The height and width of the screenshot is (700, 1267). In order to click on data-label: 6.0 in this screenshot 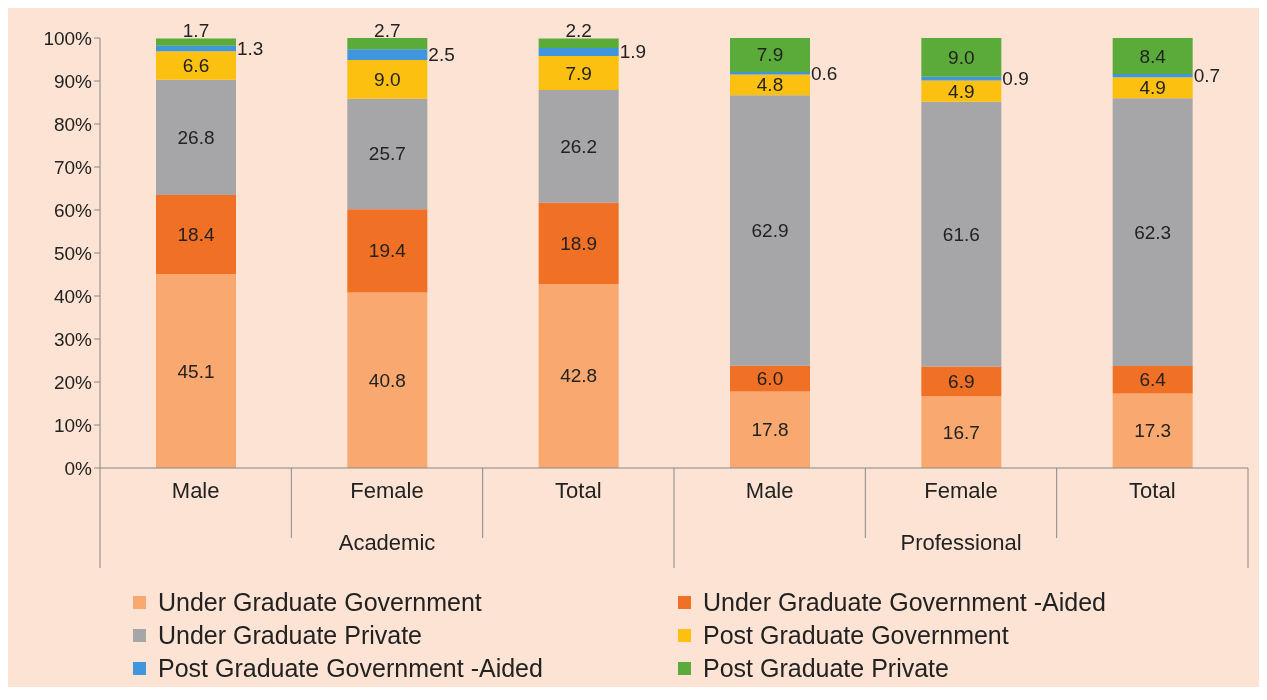, I will do `click(770, 379)`.